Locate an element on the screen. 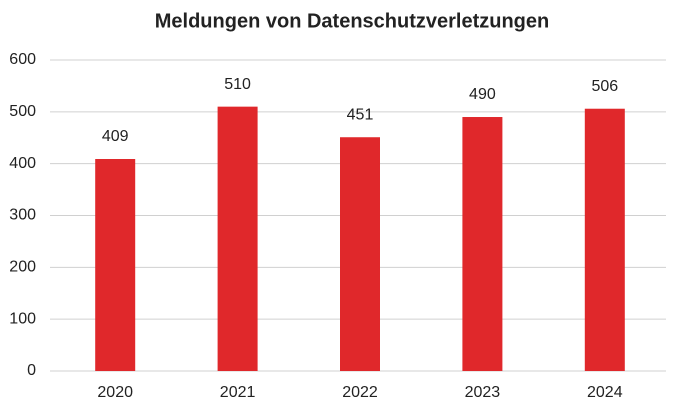 The height and width of the screenshot is (403, 678). data-label: 451 is located at coordinates (360, 114).